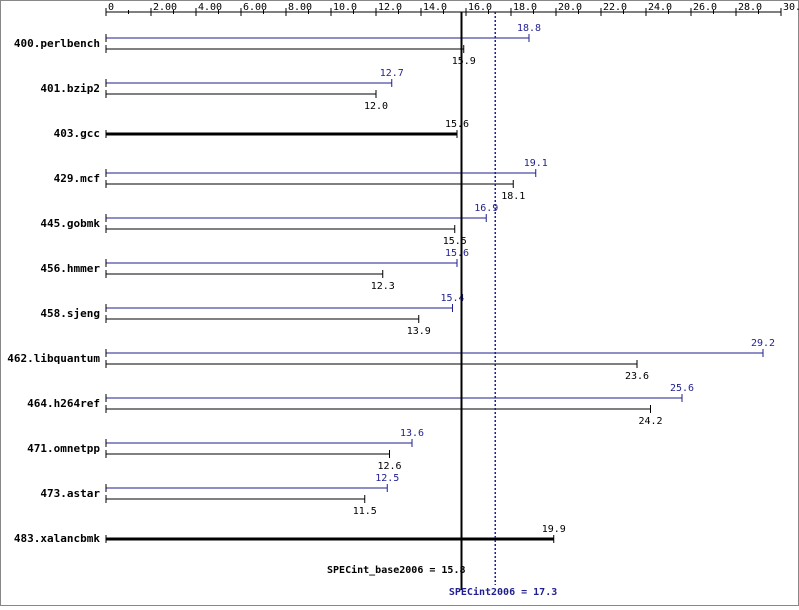  I want to click on reference-label: SPECint_base2006 = 15.8, so click(396, 570).